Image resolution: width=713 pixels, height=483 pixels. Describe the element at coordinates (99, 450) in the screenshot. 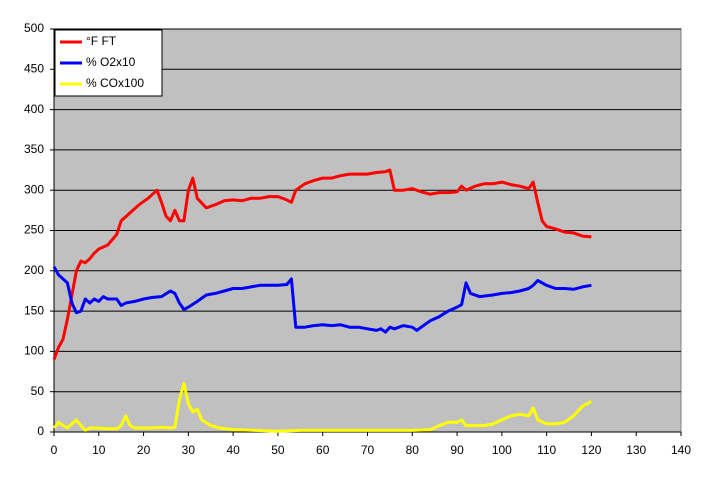

I see `x-tick-label: 10` at that location.